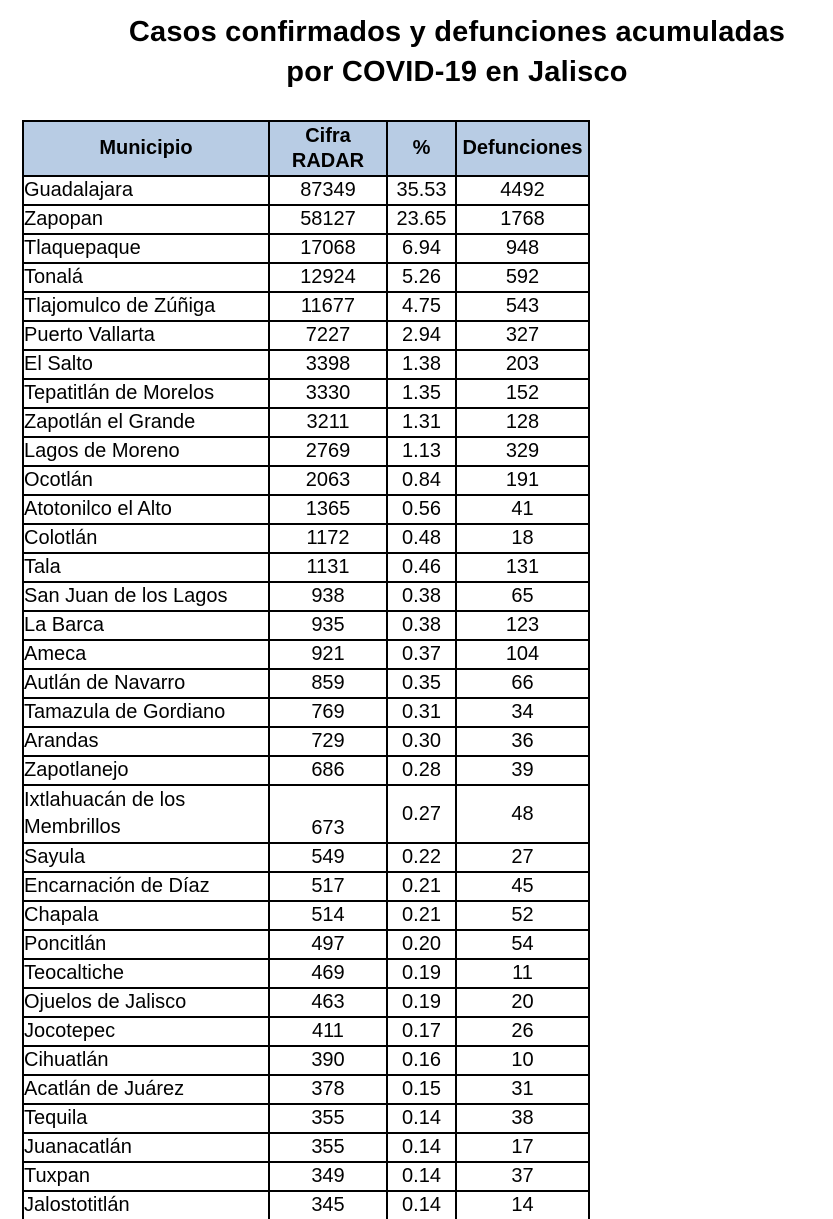  Describe the element at coordinates (306, 451) in the screenshot. I see `table-row: Lagos de Moreno 2769 1.13 329` at that location.